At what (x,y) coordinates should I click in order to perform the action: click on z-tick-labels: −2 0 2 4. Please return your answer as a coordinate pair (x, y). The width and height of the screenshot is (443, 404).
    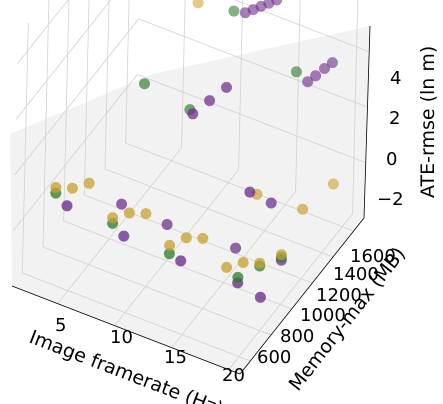
    Looking at the image, I should click on (390, 139).